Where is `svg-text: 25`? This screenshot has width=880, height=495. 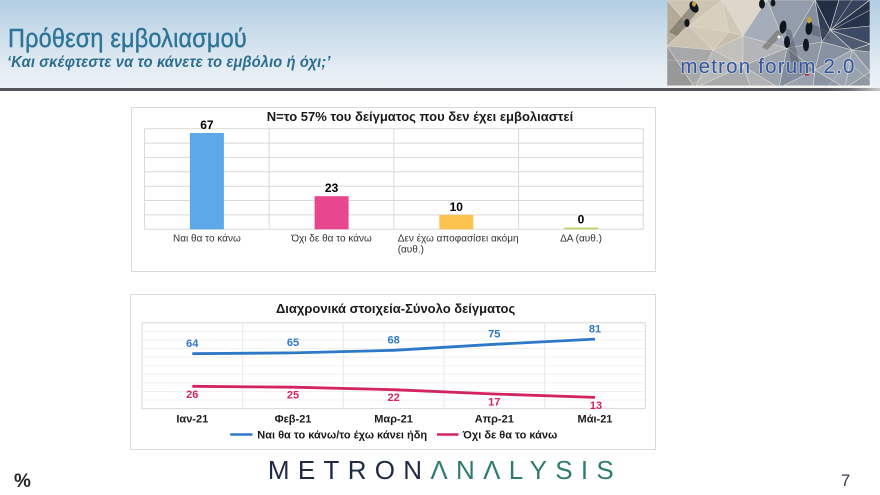 svg-text: 25 is located at coordinates (293, 396).